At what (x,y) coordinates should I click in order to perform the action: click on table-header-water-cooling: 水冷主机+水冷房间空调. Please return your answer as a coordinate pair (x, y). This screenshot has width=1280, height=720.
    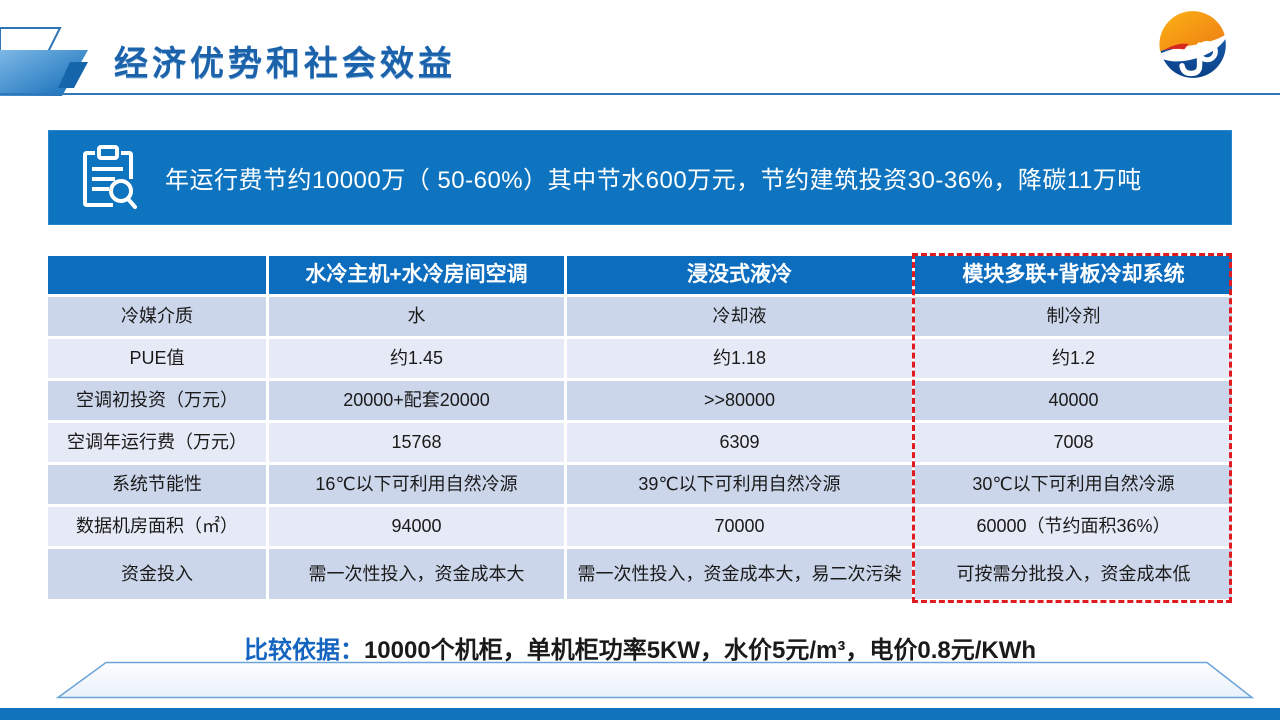
    Looking at the image, I should click on (416, 275).